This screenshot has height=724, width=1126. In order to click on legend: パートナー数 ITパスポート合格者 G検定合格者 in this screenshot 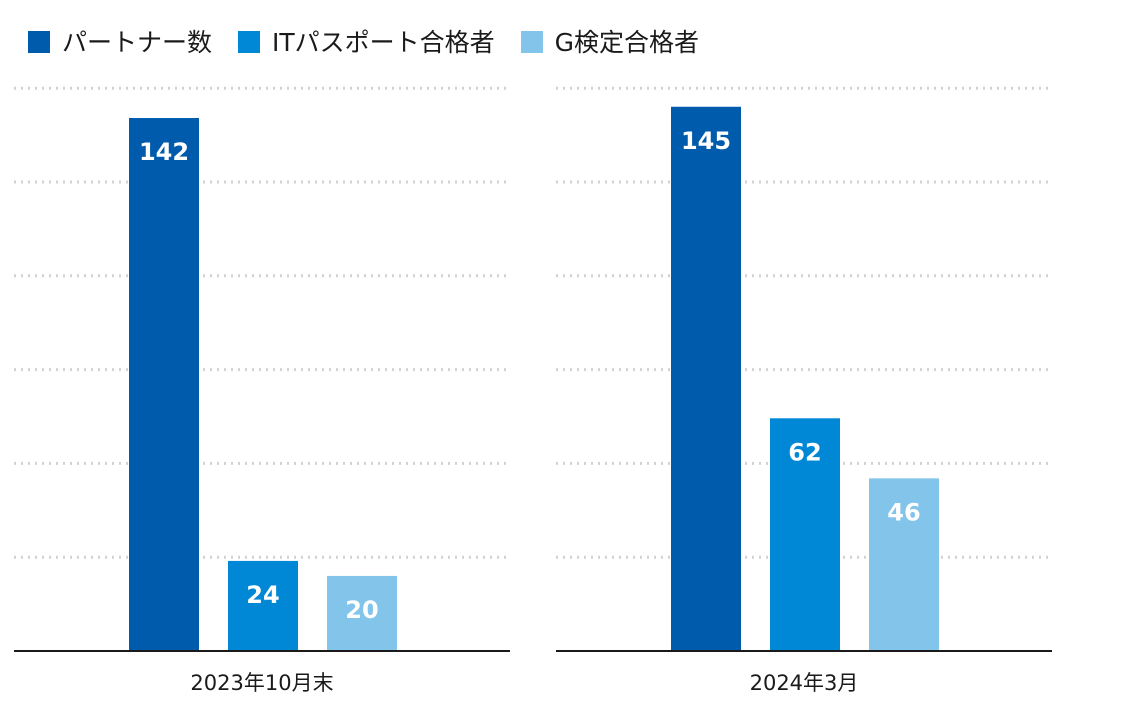, I will do `click(376, 42)`.